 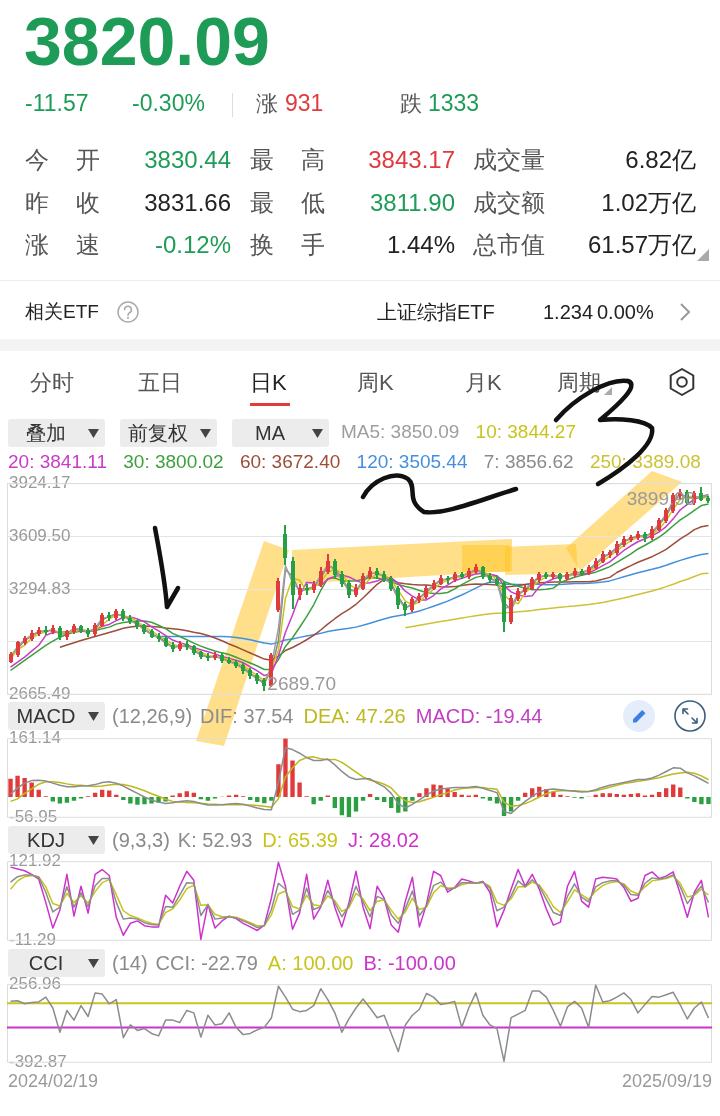 I want to click on series-label: CCI: -22.79, so click(x=206, y=963).